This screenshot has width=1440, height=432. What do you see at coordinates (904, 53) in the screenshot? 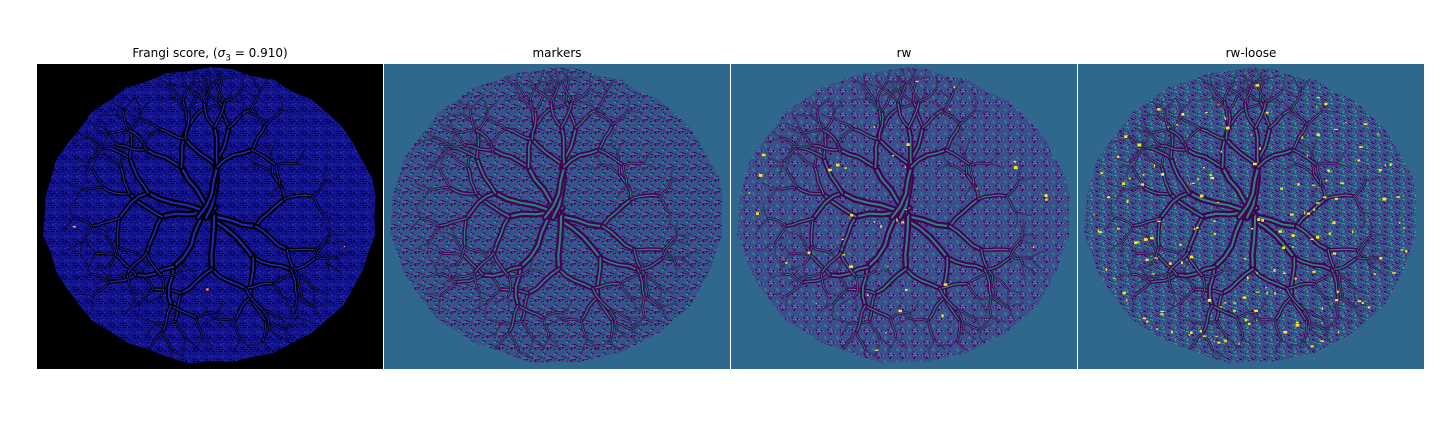
I see `panel-title-rw: rw` at bounding box center [904, 53].